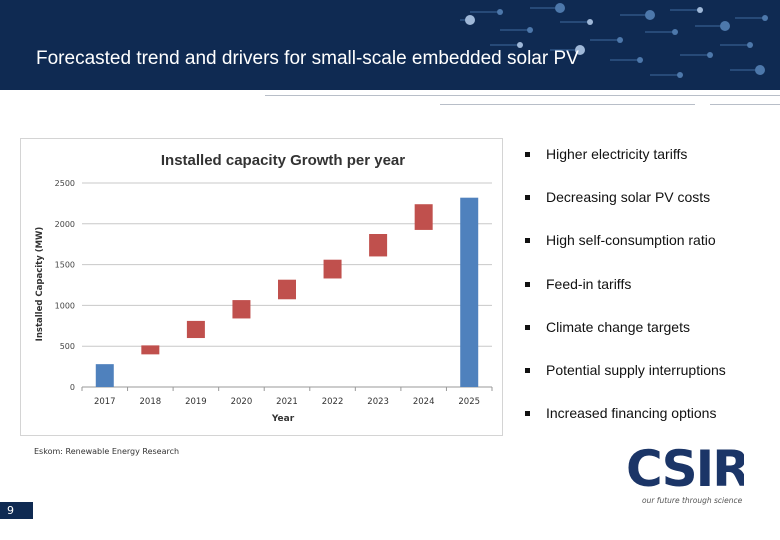 This screenshot has width=780, height=540. I want to click on driver-text: Feed-in tariffs, so click(589, 283).